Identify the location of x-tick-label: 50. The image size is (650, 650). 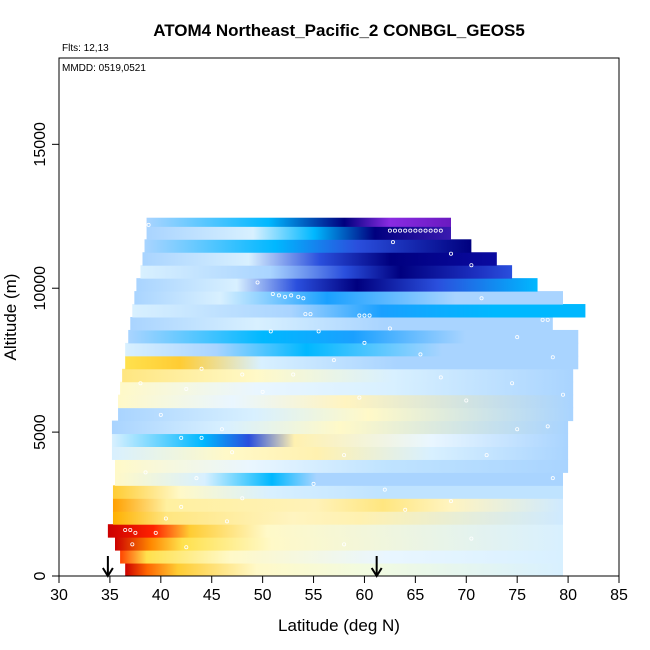
(263, 595).